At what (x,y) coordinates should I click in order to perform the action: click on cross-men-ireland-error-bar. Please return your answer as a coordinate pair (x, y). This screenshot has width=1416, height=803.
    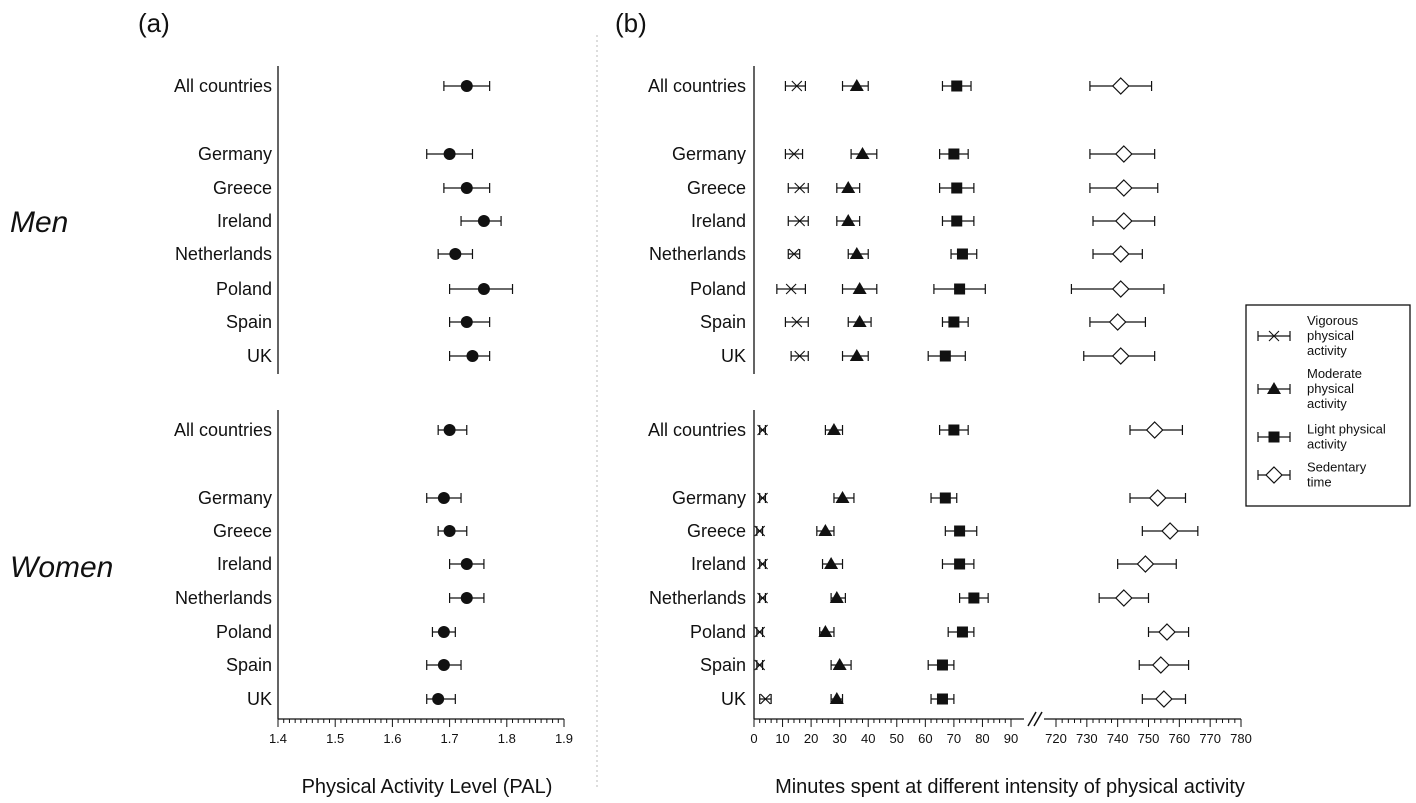
    Looking at the image, I should click on (798, 221).